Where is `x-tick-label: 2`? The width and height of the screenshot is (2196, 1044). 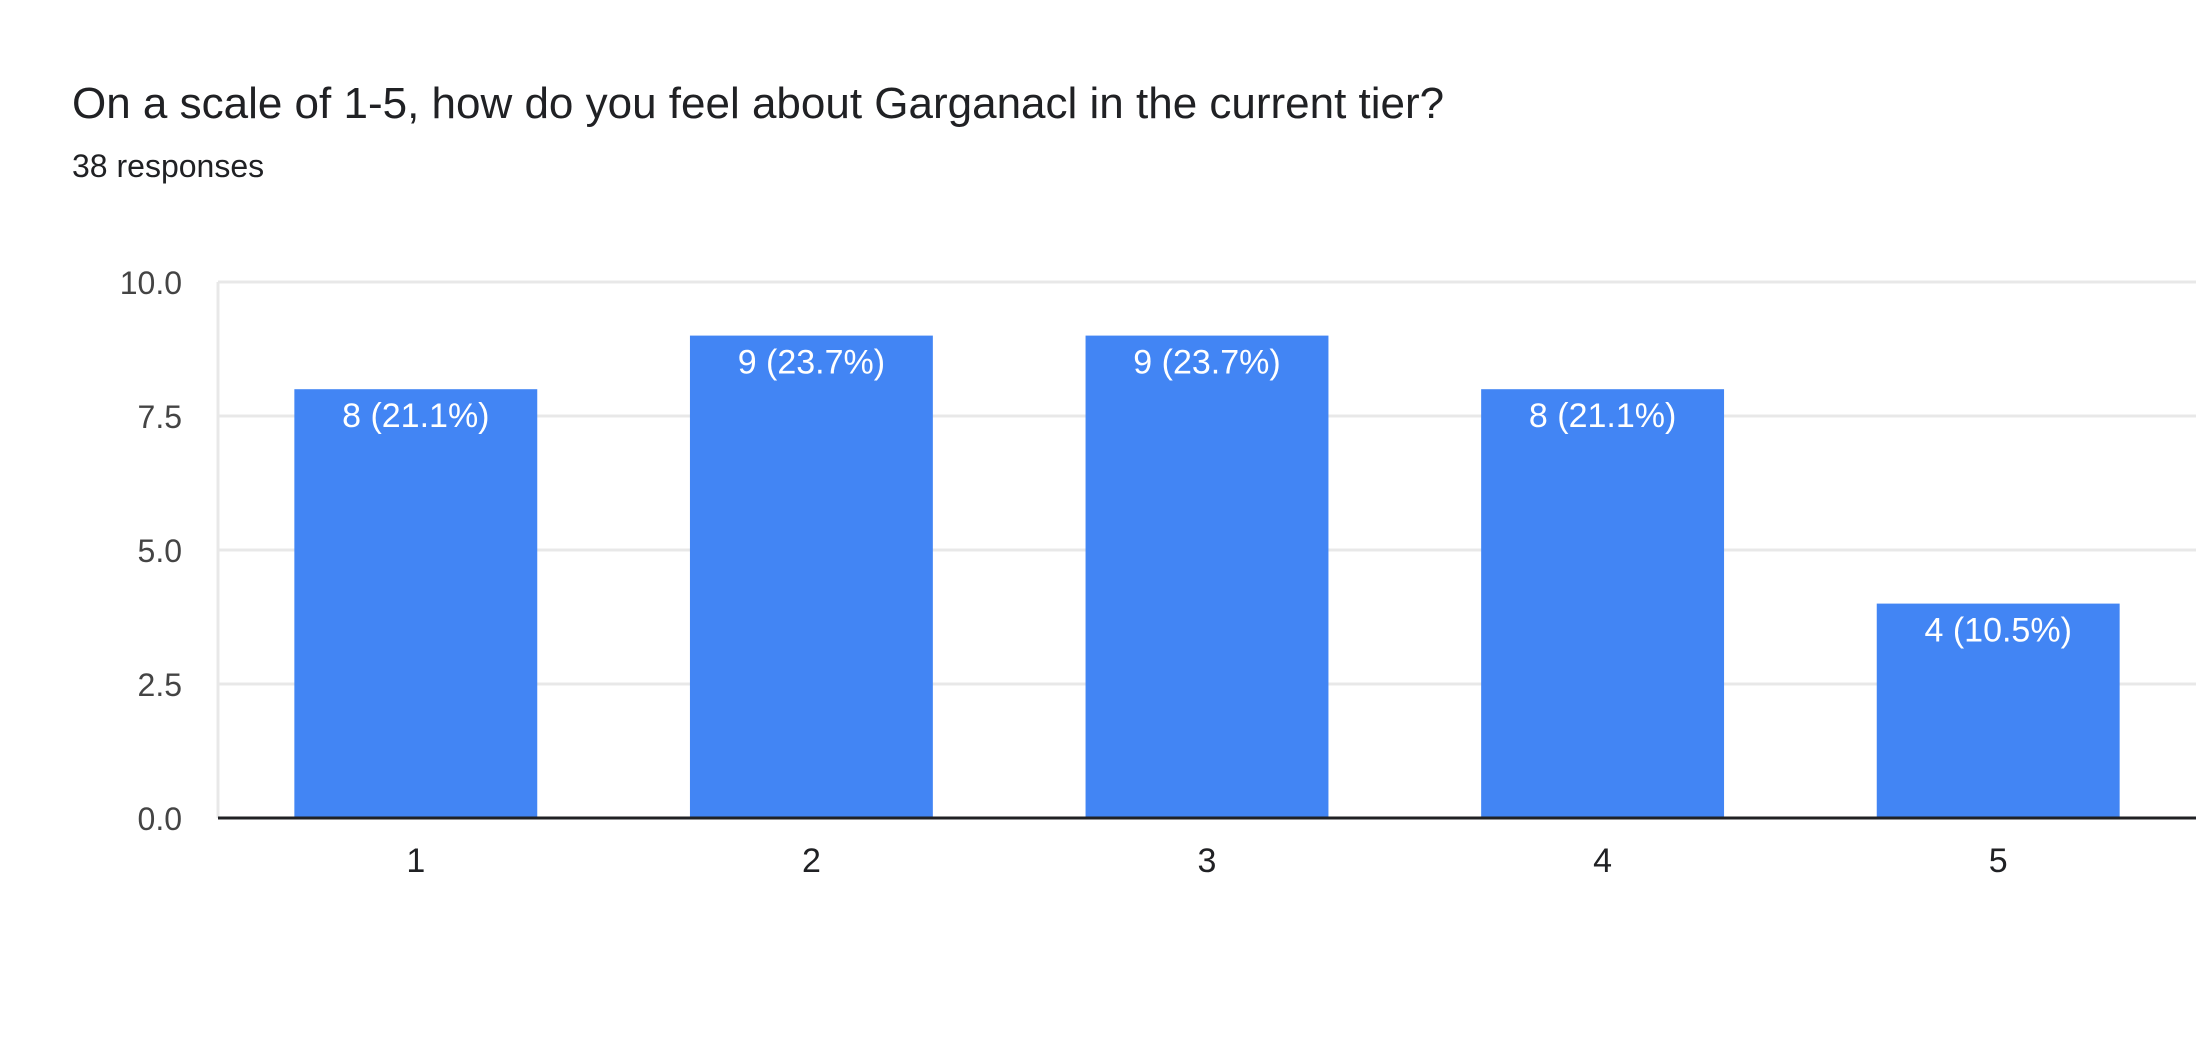
x-tick-label: 2 is located at coordinates (811, 861).